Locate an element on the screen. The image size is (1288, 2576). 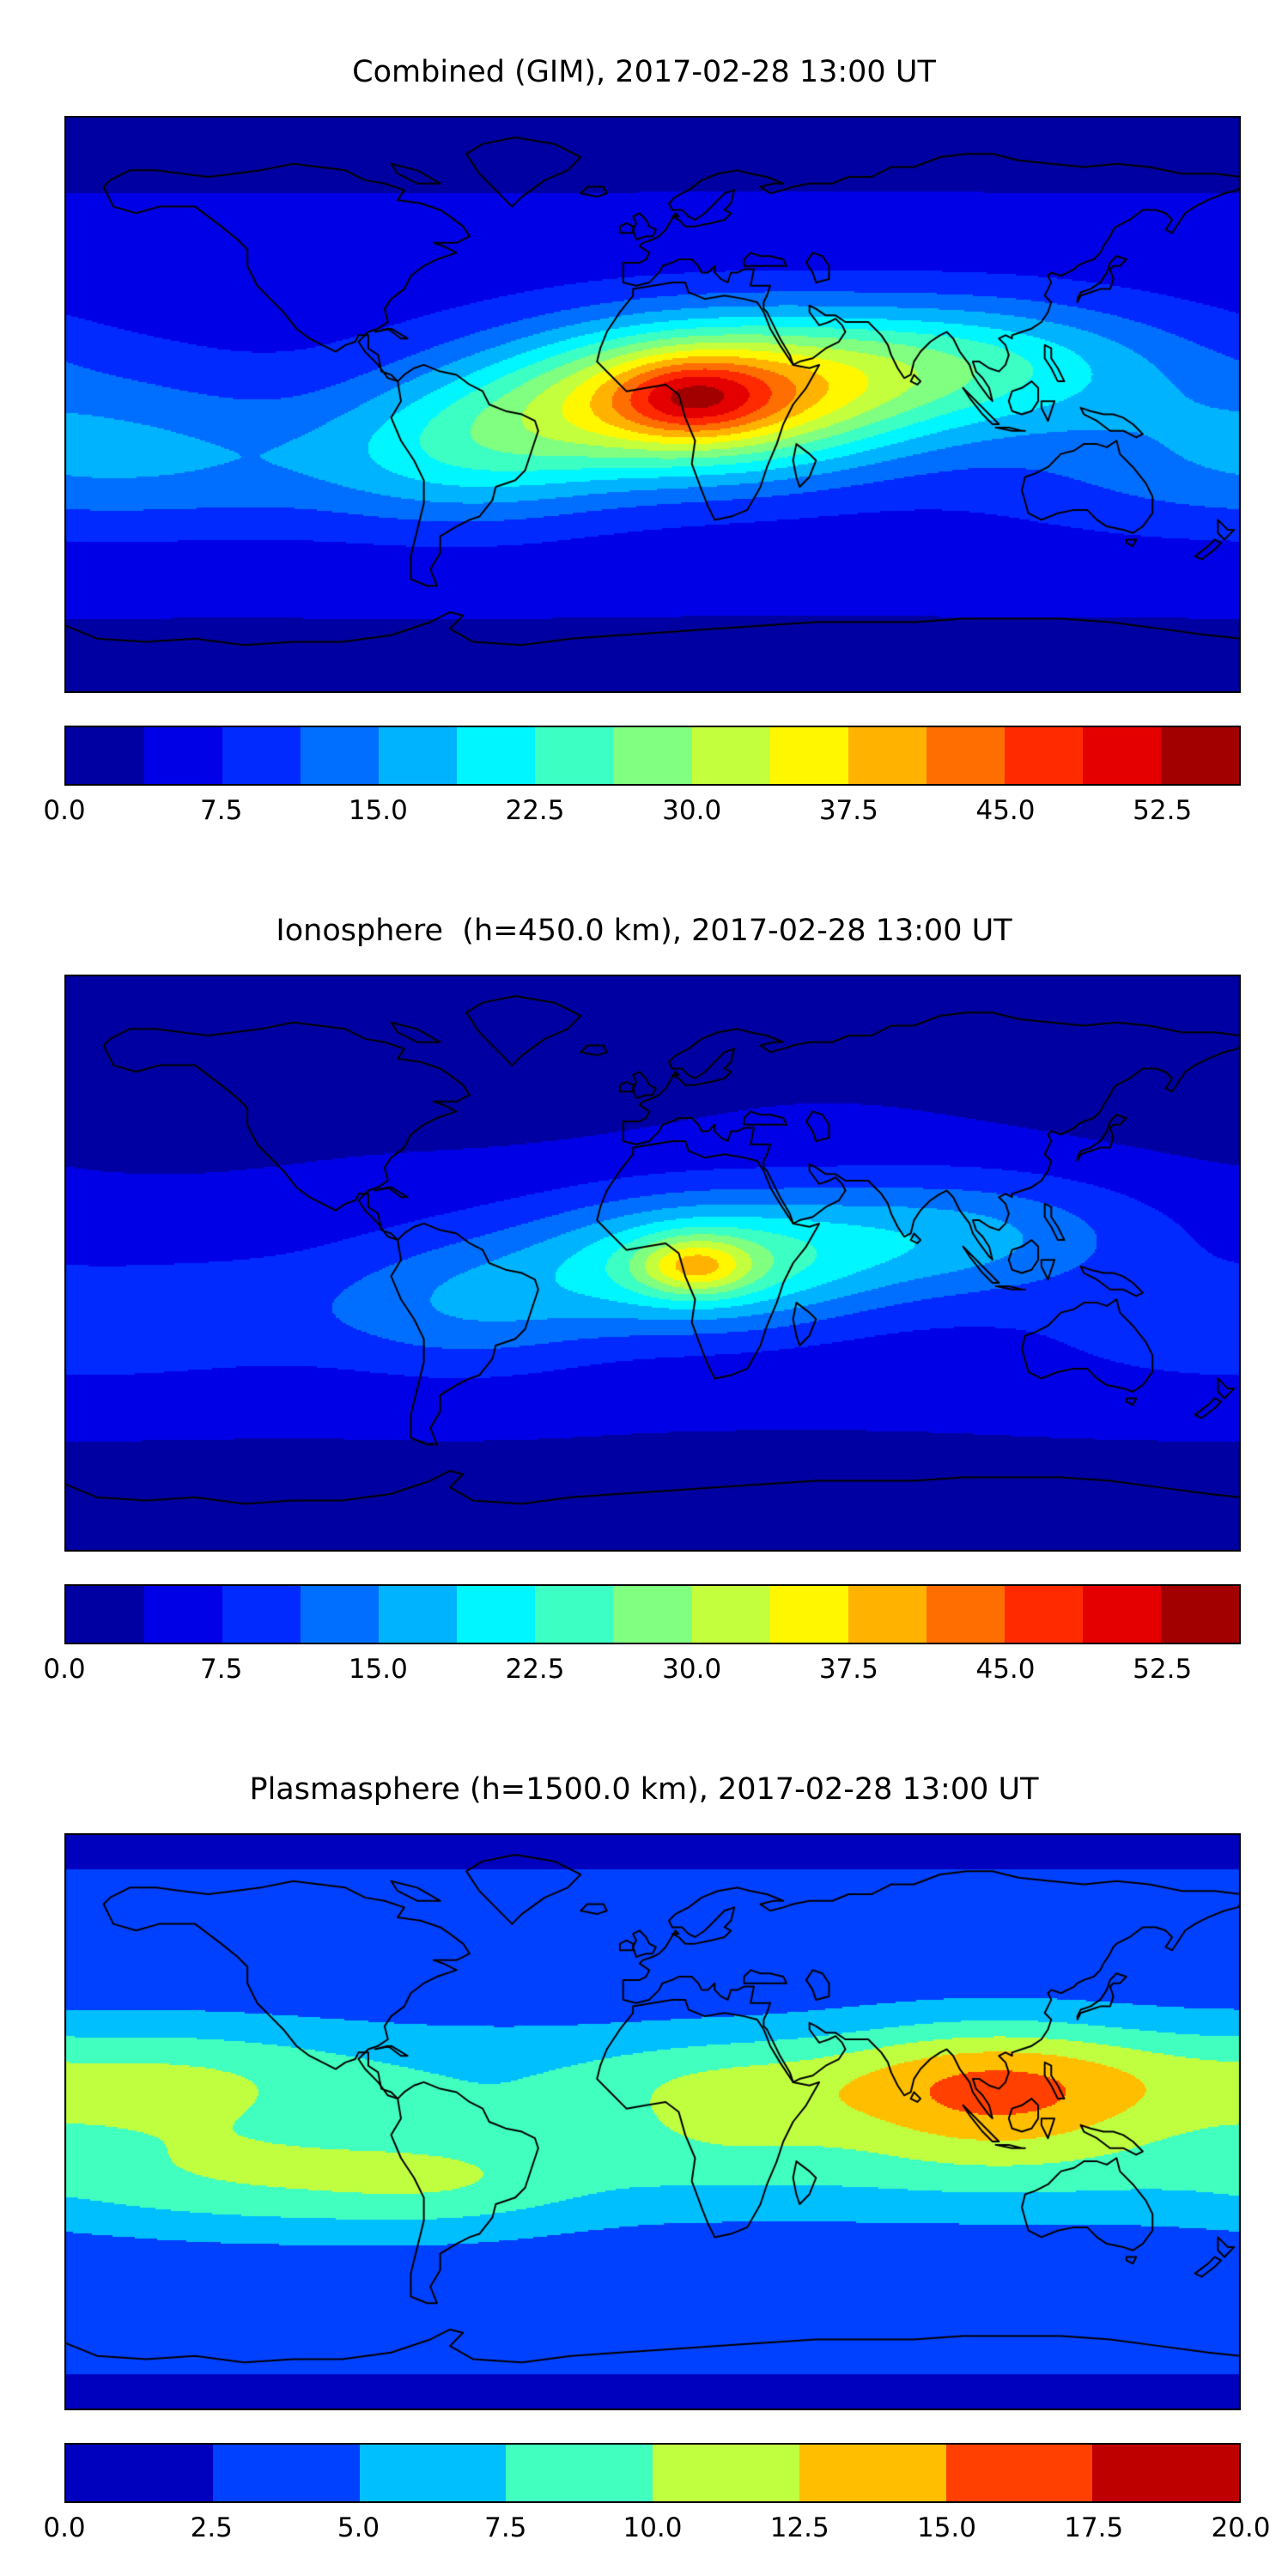
colorbar-tick-label: 10.0 is located at coordinates (653, 2528).